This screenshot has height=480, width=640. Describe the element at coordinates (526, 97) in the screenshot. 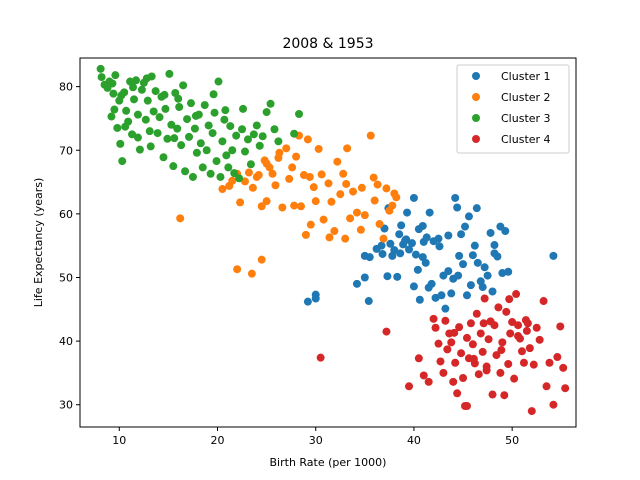

I see `legend-label-cluster-2: Cluster 2` at that location.